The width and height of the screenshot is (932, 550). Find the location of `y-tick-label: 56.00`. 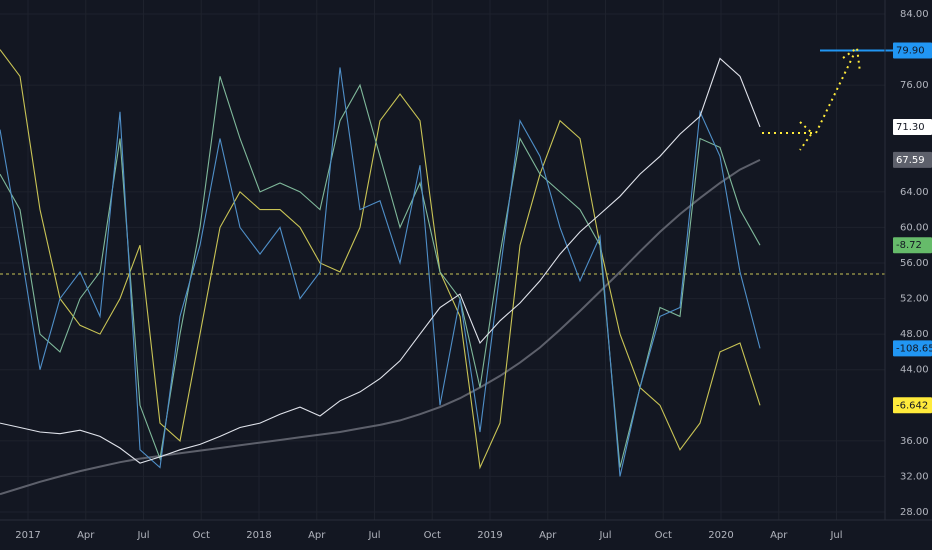

y-tick-label: 56.00 is located at coordinates (914, 263).